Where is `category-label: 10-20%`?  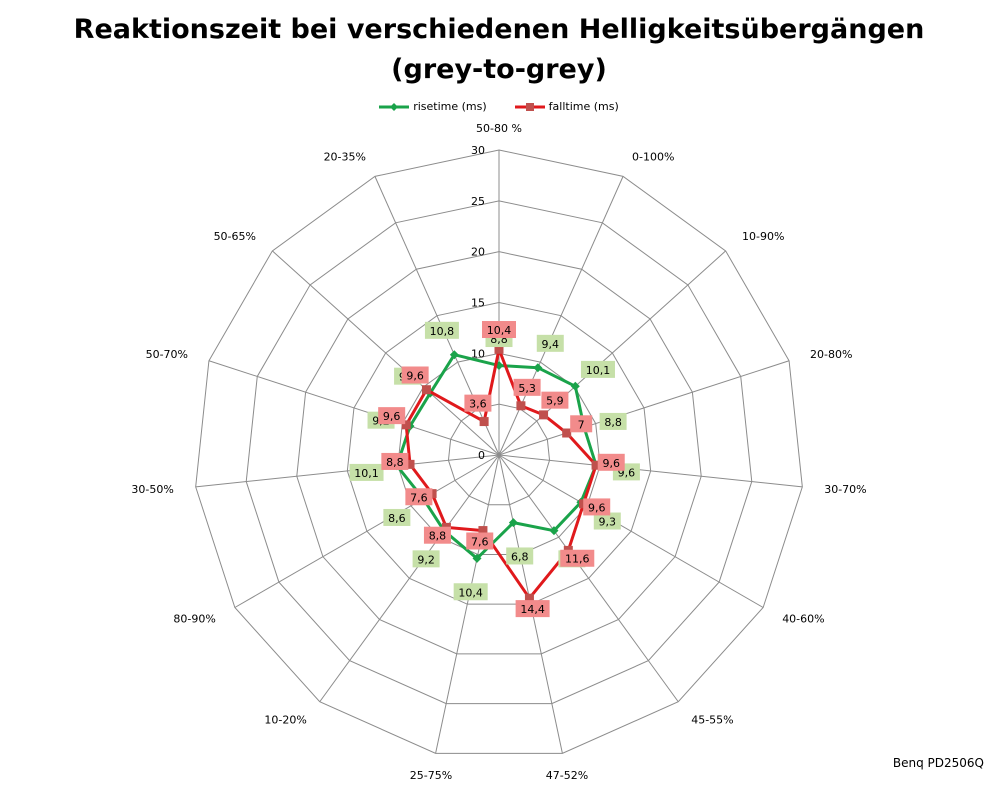
category-label: 10-20% is located at coordinates (285, 720).